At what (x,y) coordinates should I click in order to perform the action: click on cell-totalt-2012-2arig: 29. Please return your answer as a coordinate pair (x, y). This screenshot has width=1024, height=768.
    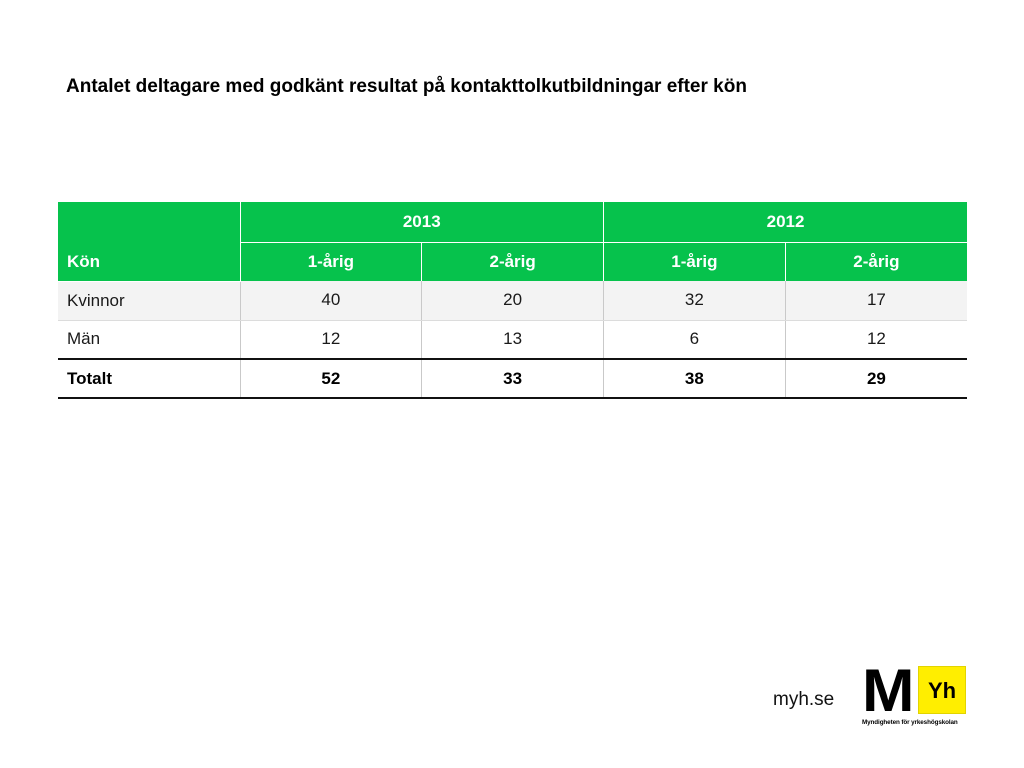
    Looking at the image, I should click on (876, 379).